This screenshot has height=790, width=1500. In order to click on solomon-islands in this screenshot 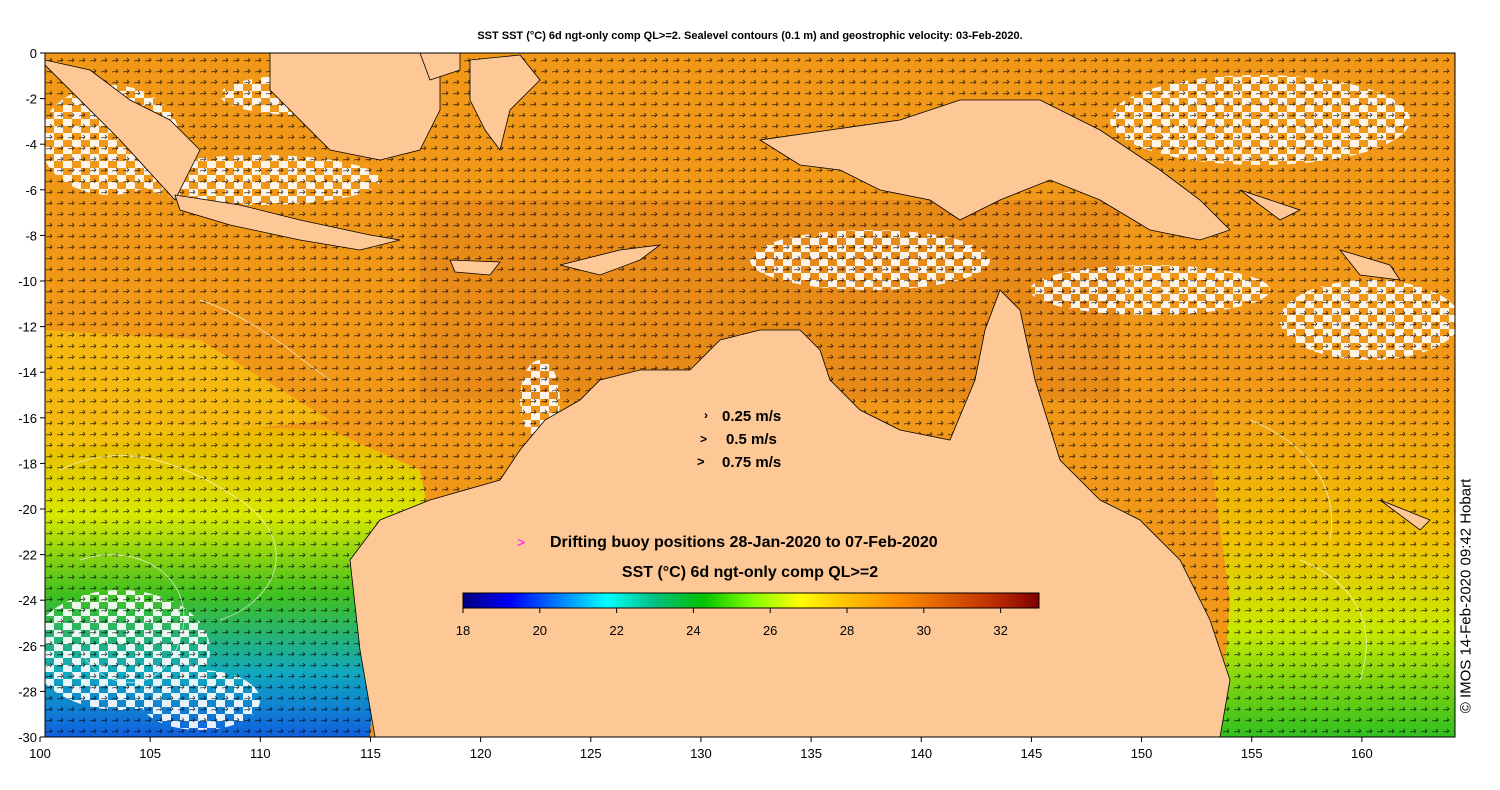, I will do `click(1369, 265)`.